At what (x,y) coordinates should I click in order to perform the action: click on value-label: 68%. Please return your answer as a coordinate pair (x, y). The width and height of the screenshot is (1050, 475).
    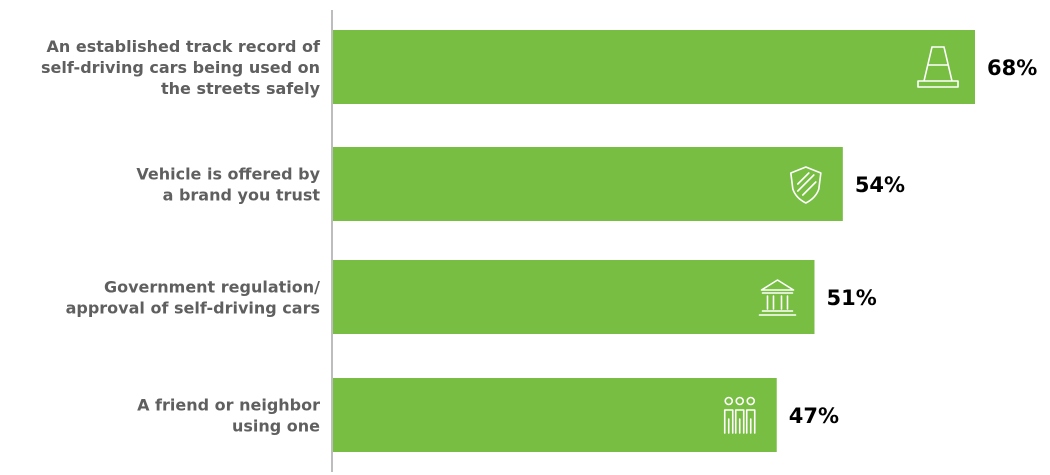
    Looking at the image, I should click on (1012, 68).